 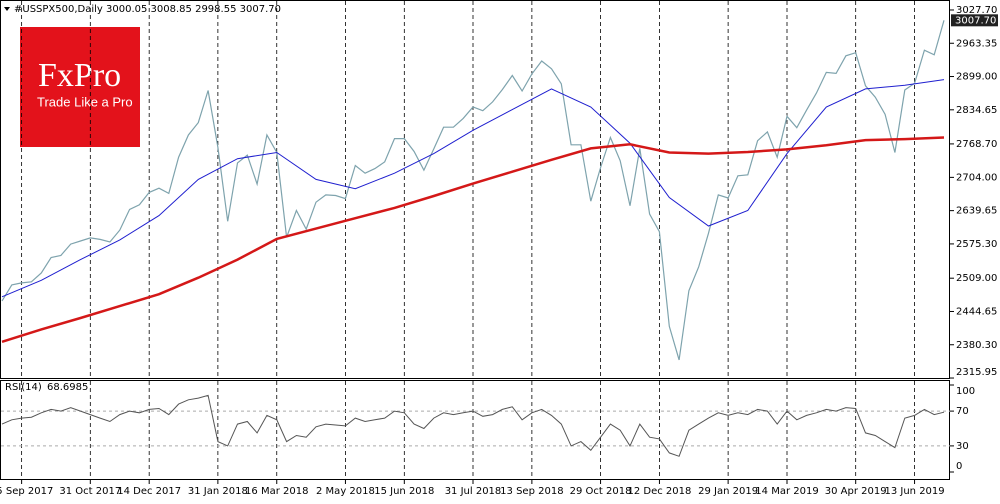 What do you see at coordinates (90, 491) in the screenshot?
I see `x-tick-label: 31 Oct 2017` at bounding box center [90, 491].